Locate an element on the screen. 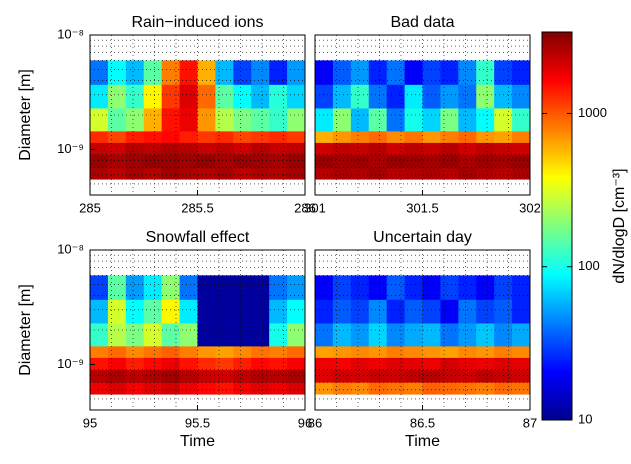  panel-title: Bad data is located at coordinates (422, 22).